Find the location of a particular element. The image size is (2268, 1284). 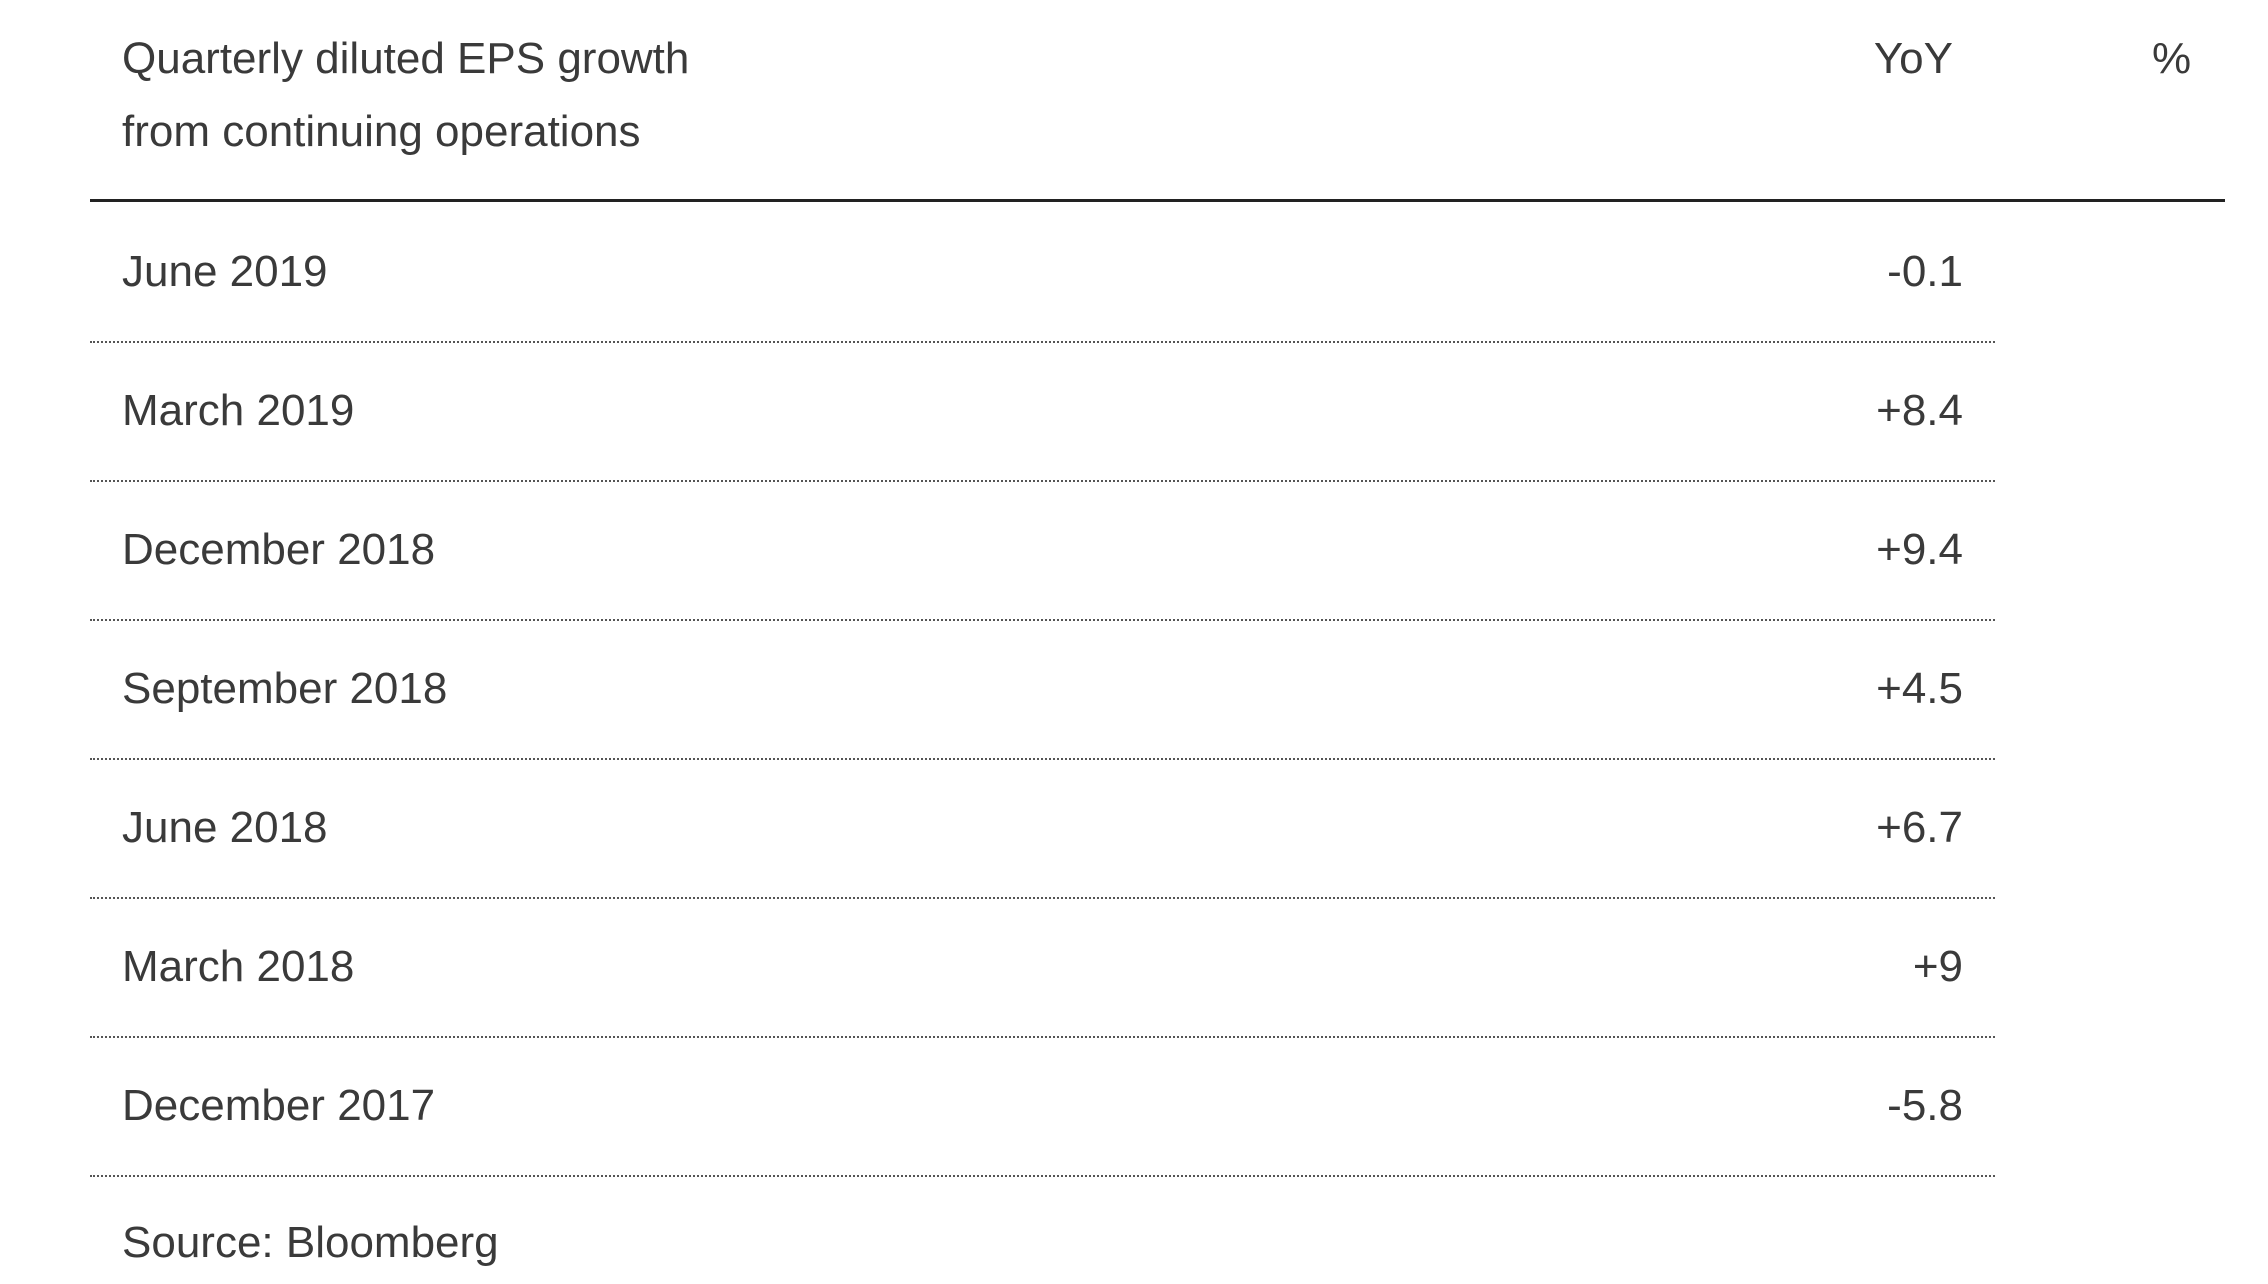

table-row: December 2017 -5.8 is located at coordinates (1042, 1106).